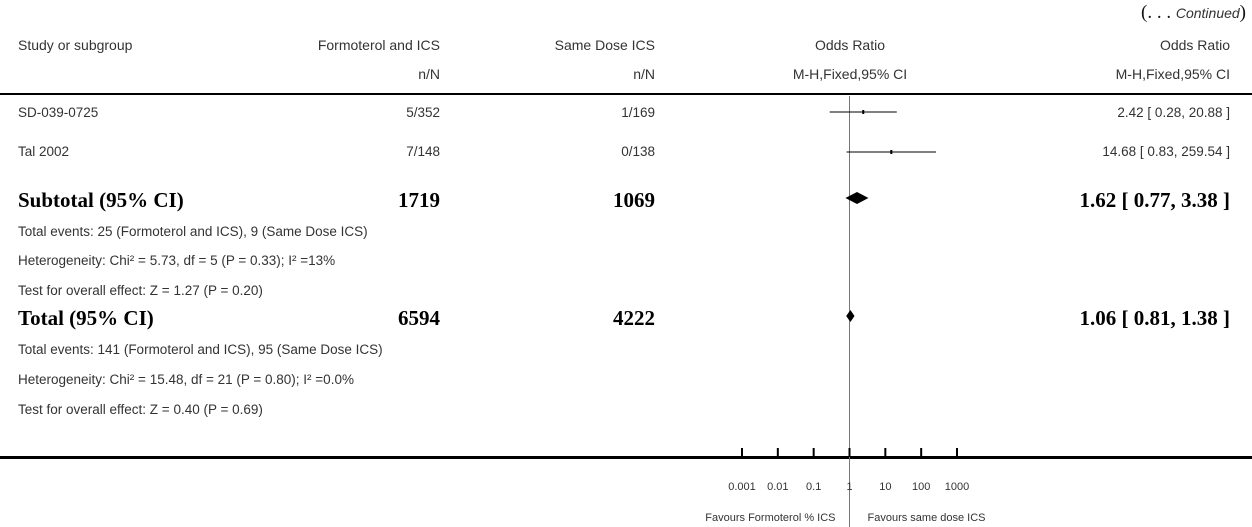 This screenshot has height=527, width=1252. What do you see at coordinates (638, 151) in the screenshot?
I see `study-row-control: 0/138` at bounding box center [638, 151].